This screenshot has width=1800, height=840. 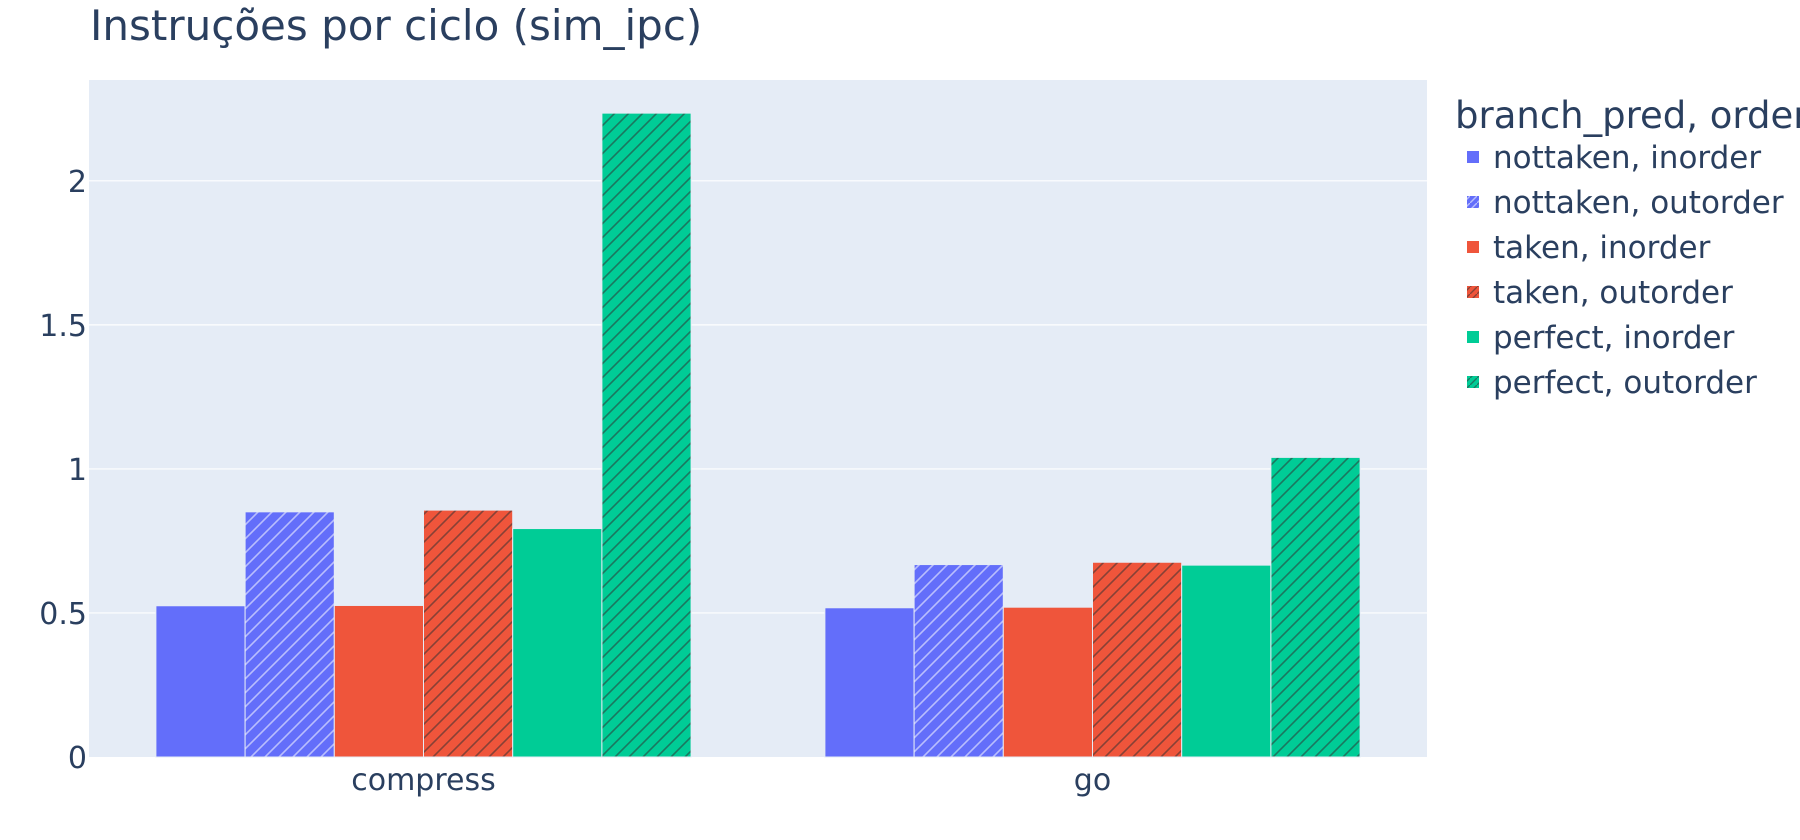 I want to click on legend-title: branch_pred, order, so click(x=1627, y=115).